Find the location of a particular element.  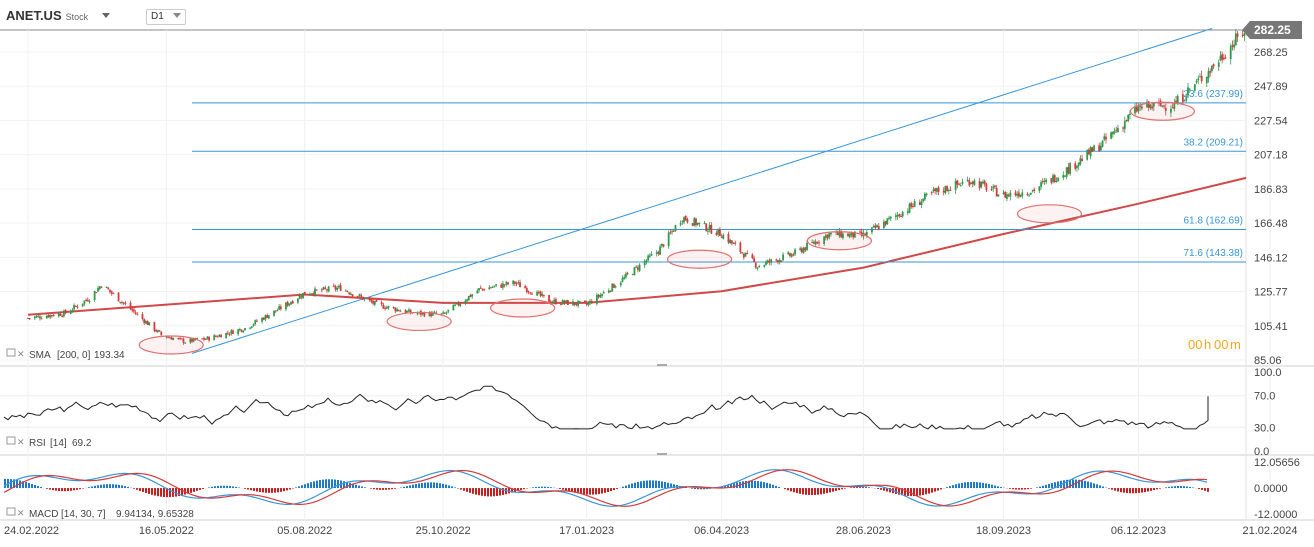

macd-legend: ✕ MACD [14, 30, 7] 9.94134, 9.65328 is located at coordinates (100, 513).